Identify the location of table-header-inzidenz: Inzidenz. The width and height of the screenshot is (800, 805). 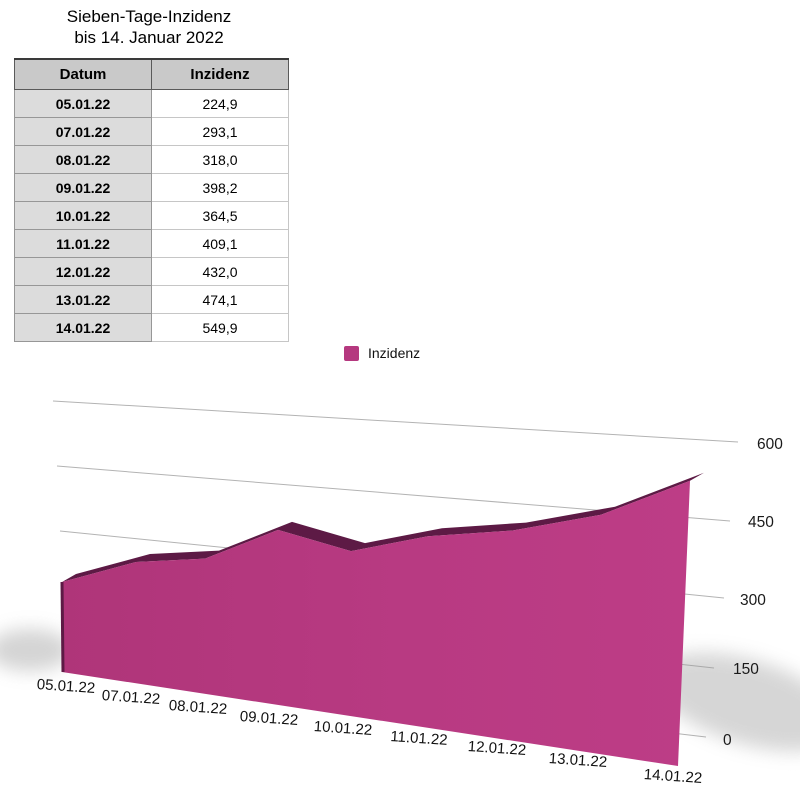
(220, 74).